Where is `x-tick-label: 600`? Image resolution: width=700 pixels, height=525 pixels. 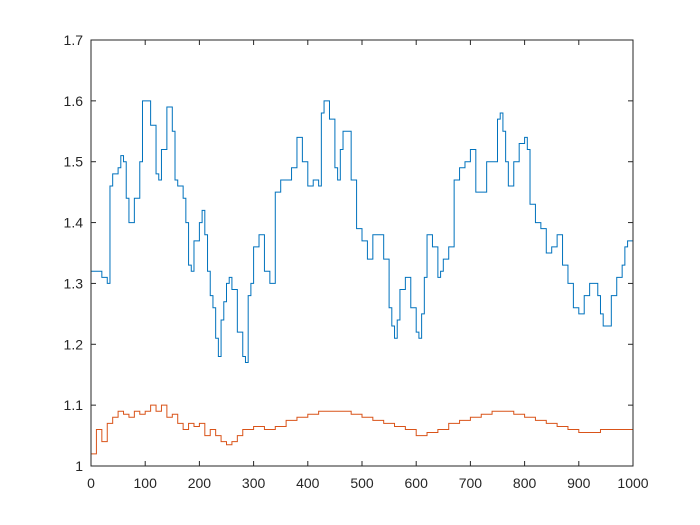 x-tick-label: 600 is located at coordinates (417, 483).